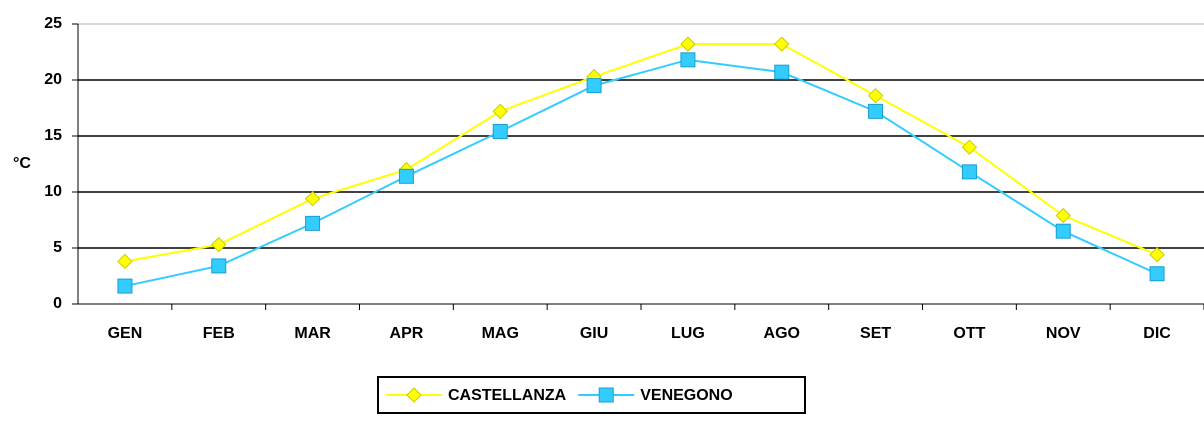 Image resolution: width=1204 pixels, height=424 pixels. I want to click on x-tick-label: MAR, so click(312, 333).